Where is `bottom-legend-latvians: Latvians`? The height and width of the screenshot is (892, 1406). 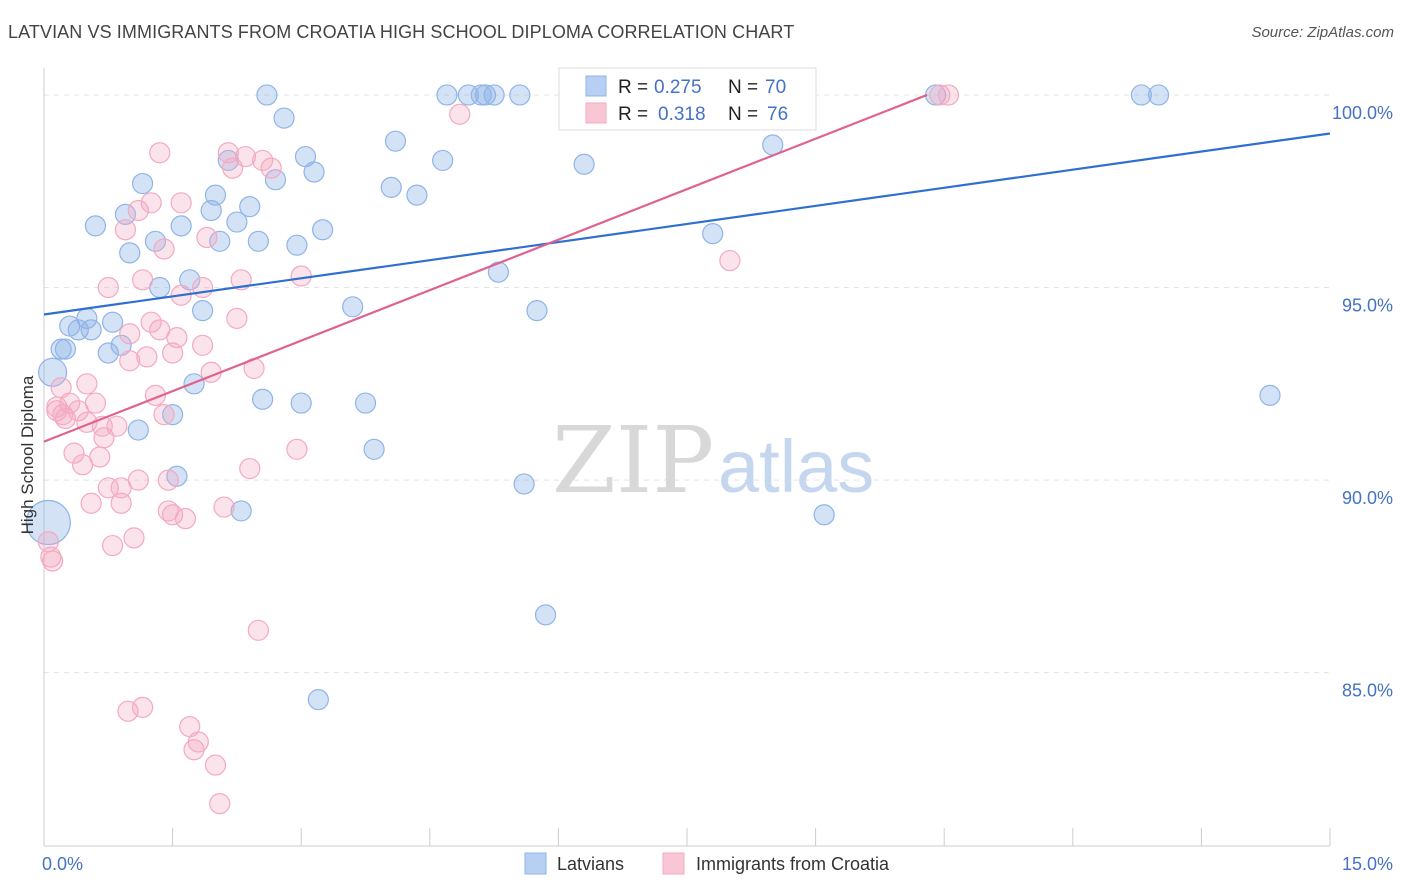 bottom-legend-latvians: Latvians is located at coordinates (590, 864).